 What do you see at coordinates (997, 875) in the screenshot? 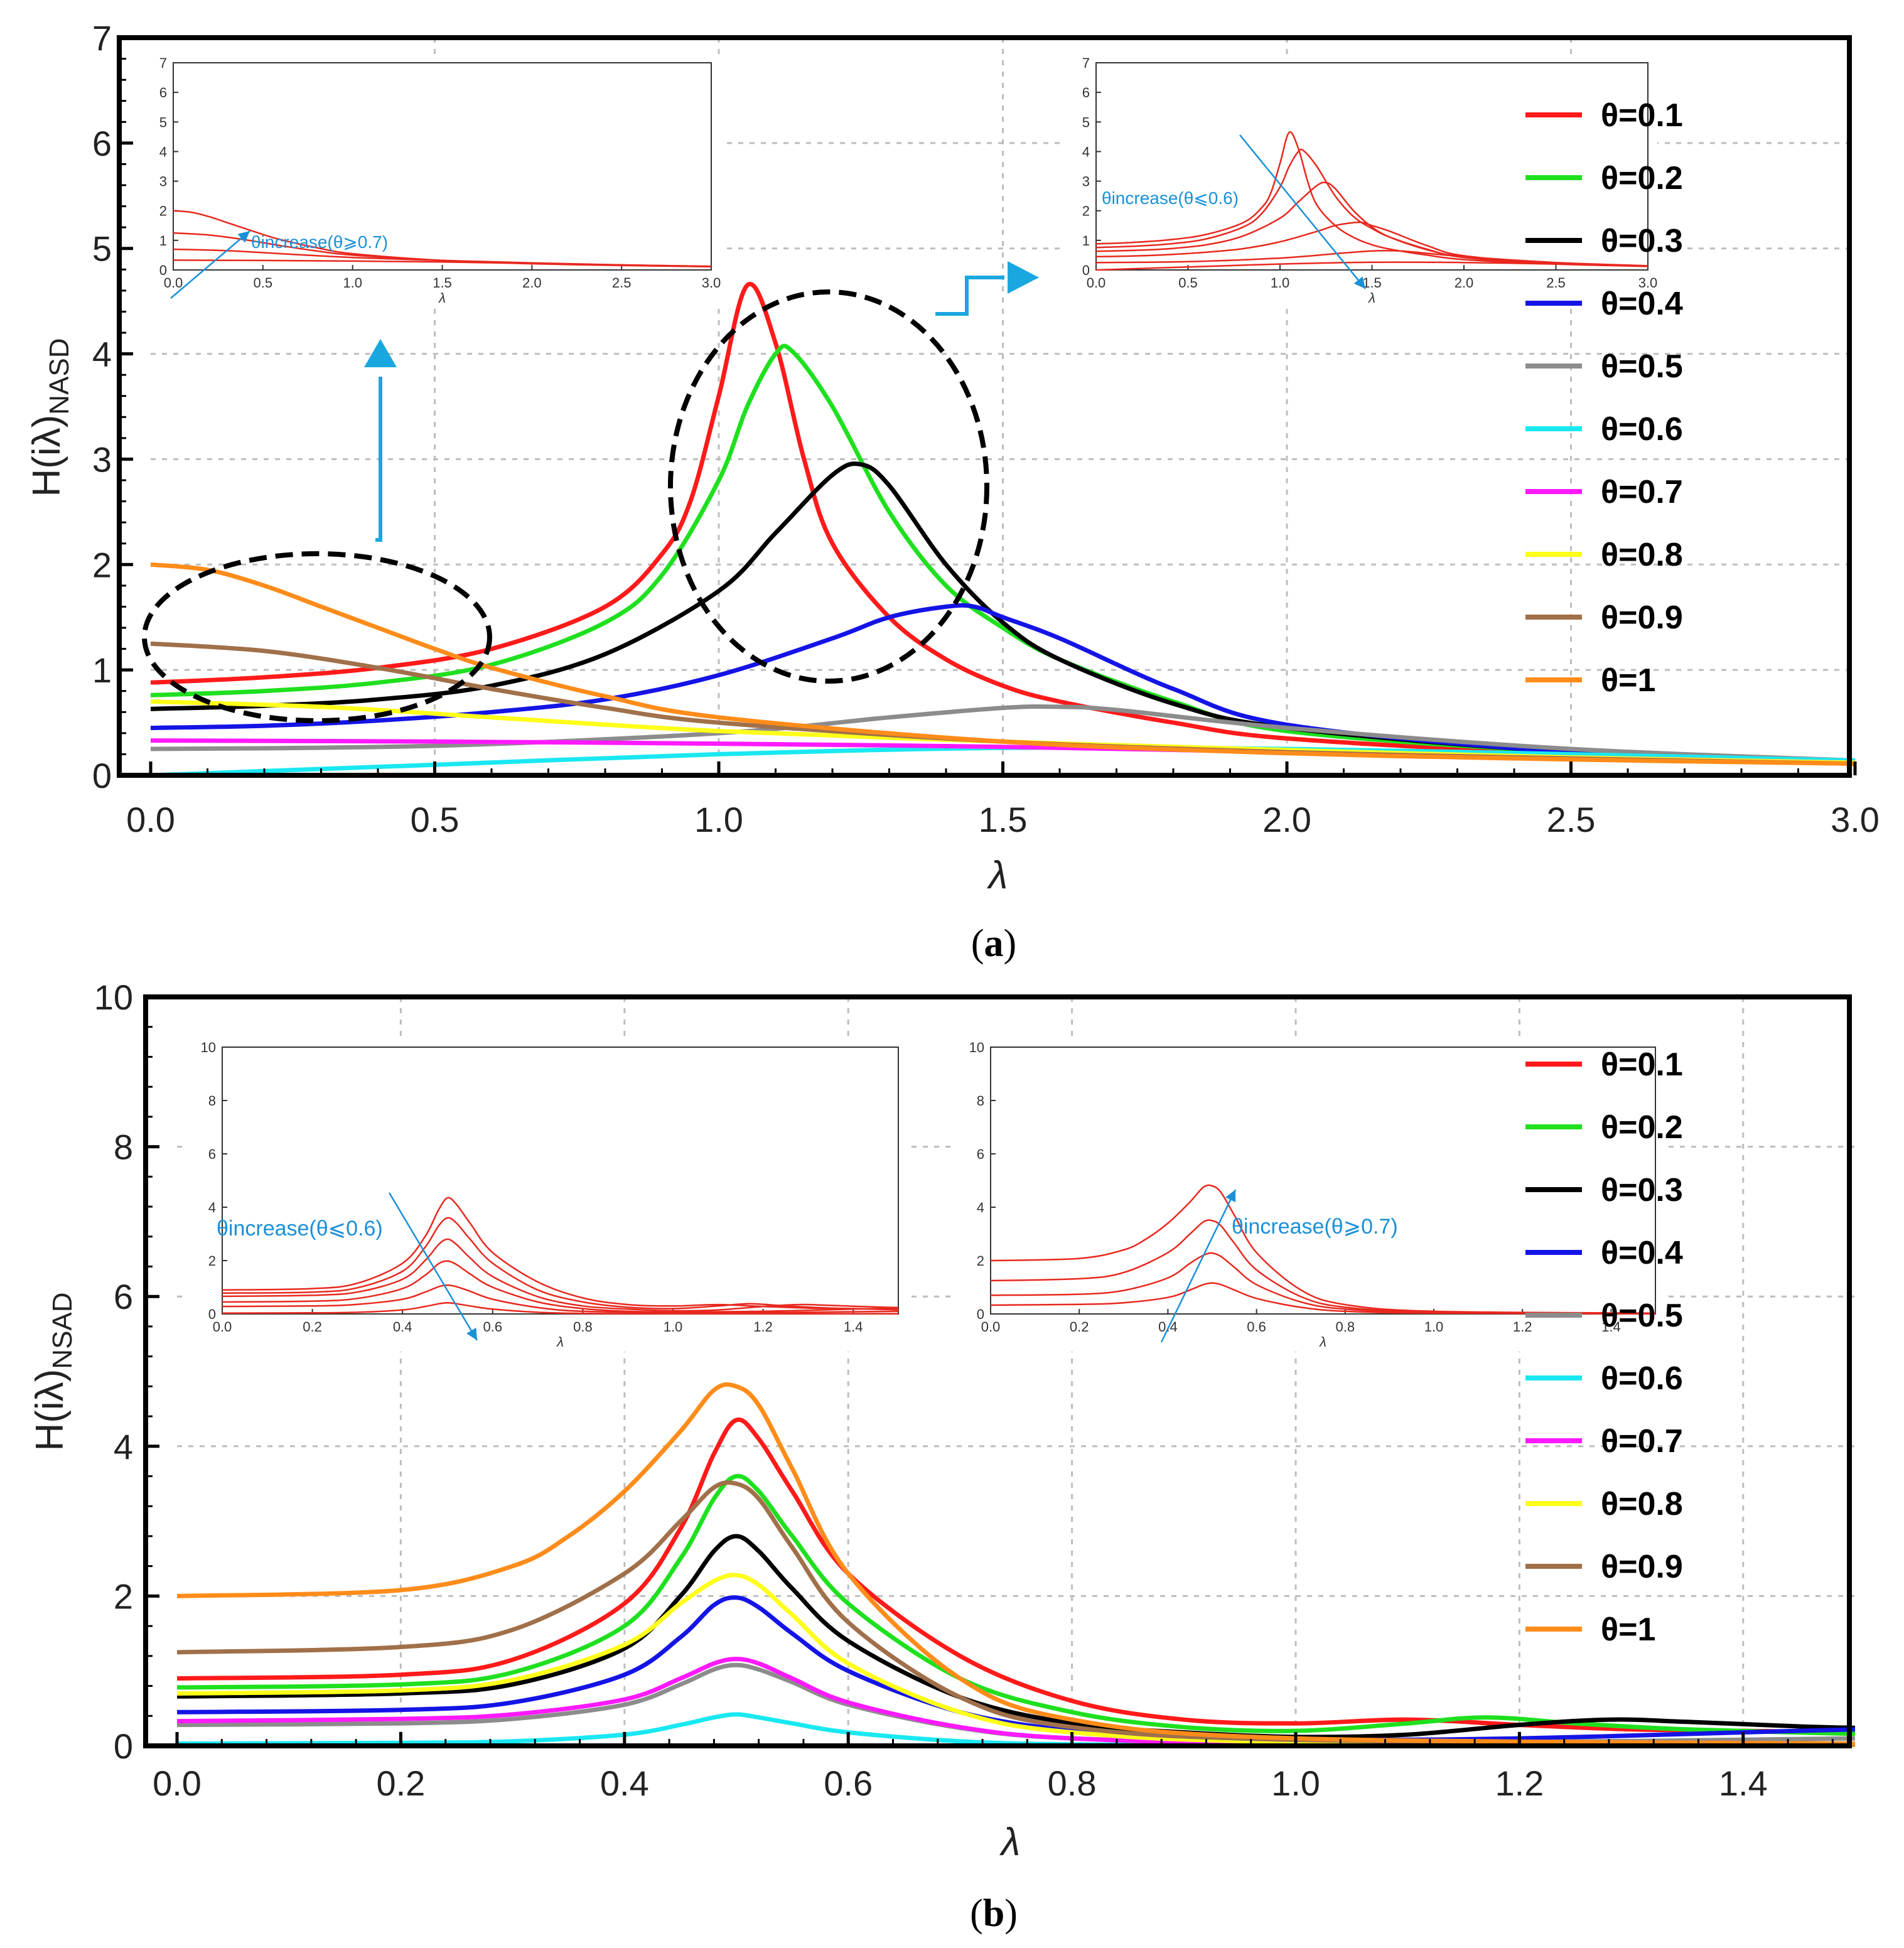
I see `x-axis-title: λ` at bounding box center [997, 875].